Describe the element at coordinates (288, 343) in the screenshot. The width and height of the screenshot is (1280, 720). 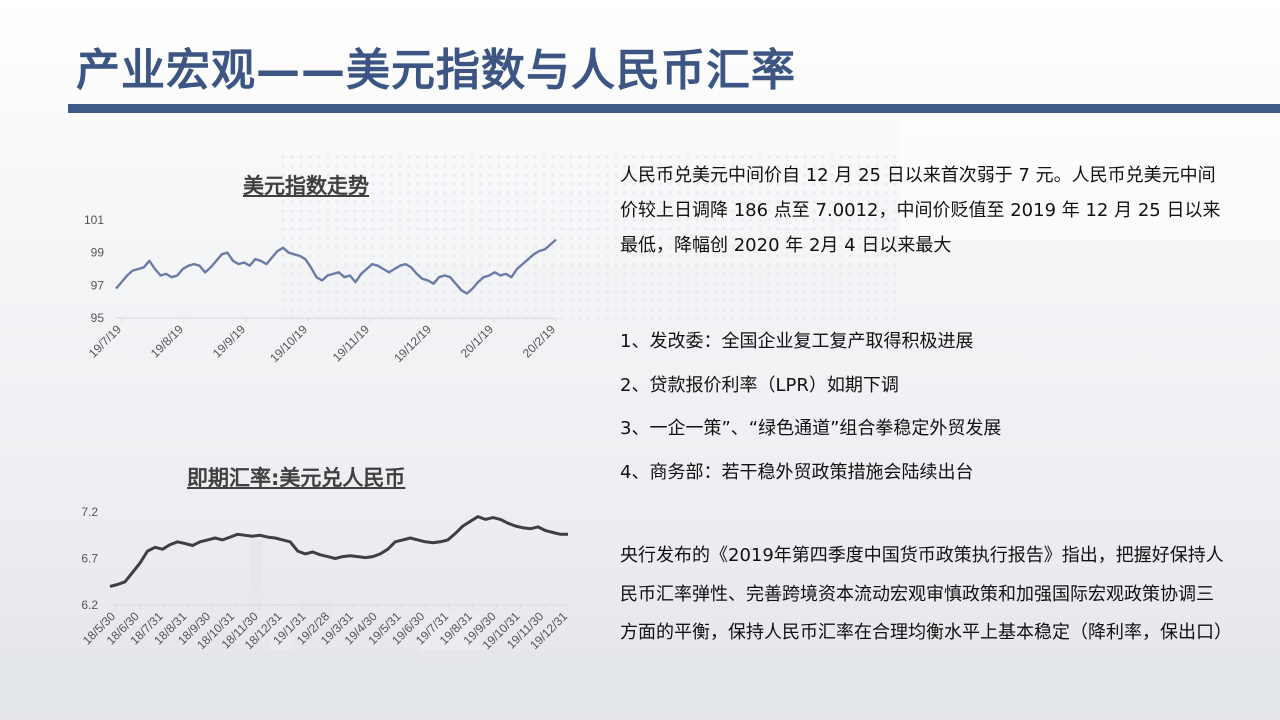
I see `x-tick-label: 19/10/19` at that location.